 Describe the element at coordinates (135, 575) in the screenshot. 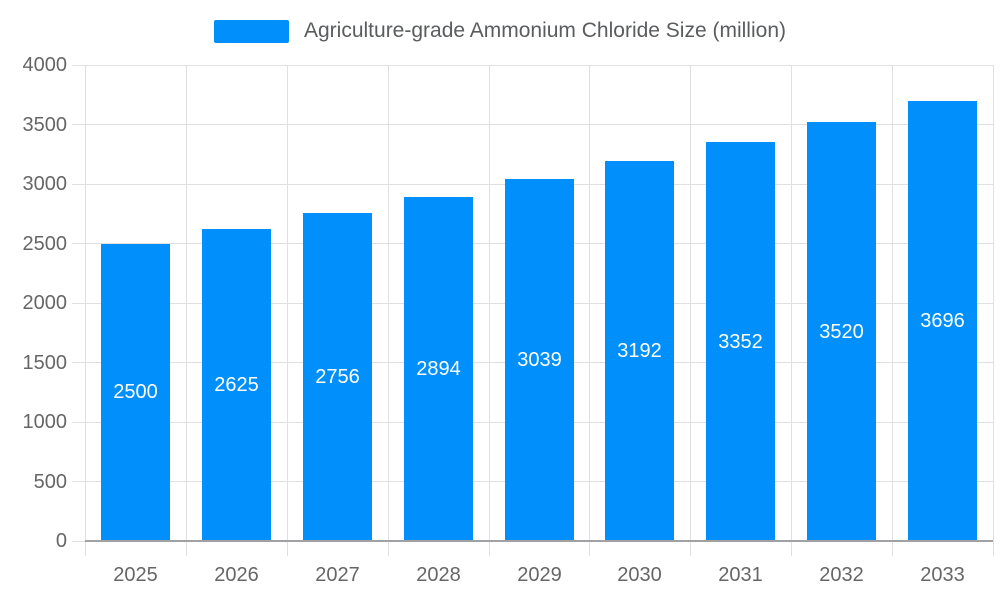

I see `x-axis-label: 2025` at that location.